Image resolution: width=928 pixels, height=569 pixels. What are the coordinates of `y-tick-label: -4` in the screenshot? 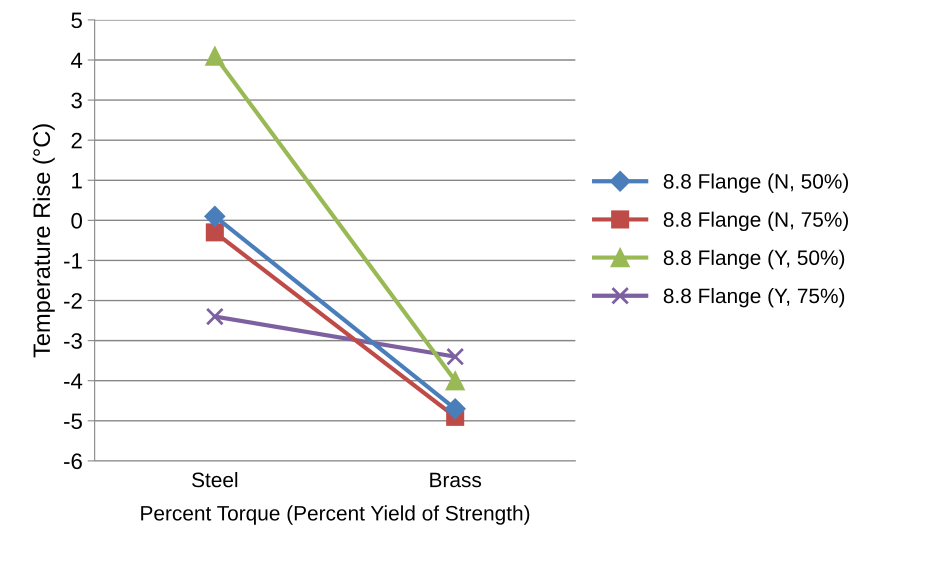 It's located at (73, 381).